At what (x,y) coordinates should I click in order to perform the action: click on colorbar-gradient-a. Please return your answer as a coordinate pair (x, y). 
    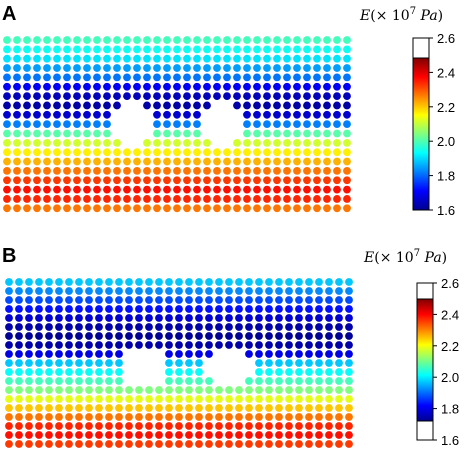
    Looking at the image, I should click on (421, 134).